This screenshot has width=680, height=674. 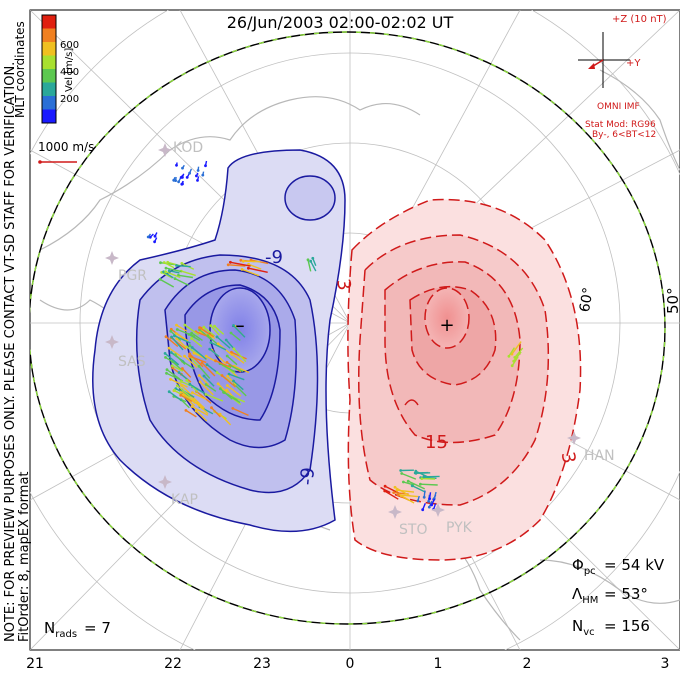 What do you see at coordinates (436, 442) in the screenshot?
I see `contour-label-pos-2: 15` at bounding box center [436, 442].